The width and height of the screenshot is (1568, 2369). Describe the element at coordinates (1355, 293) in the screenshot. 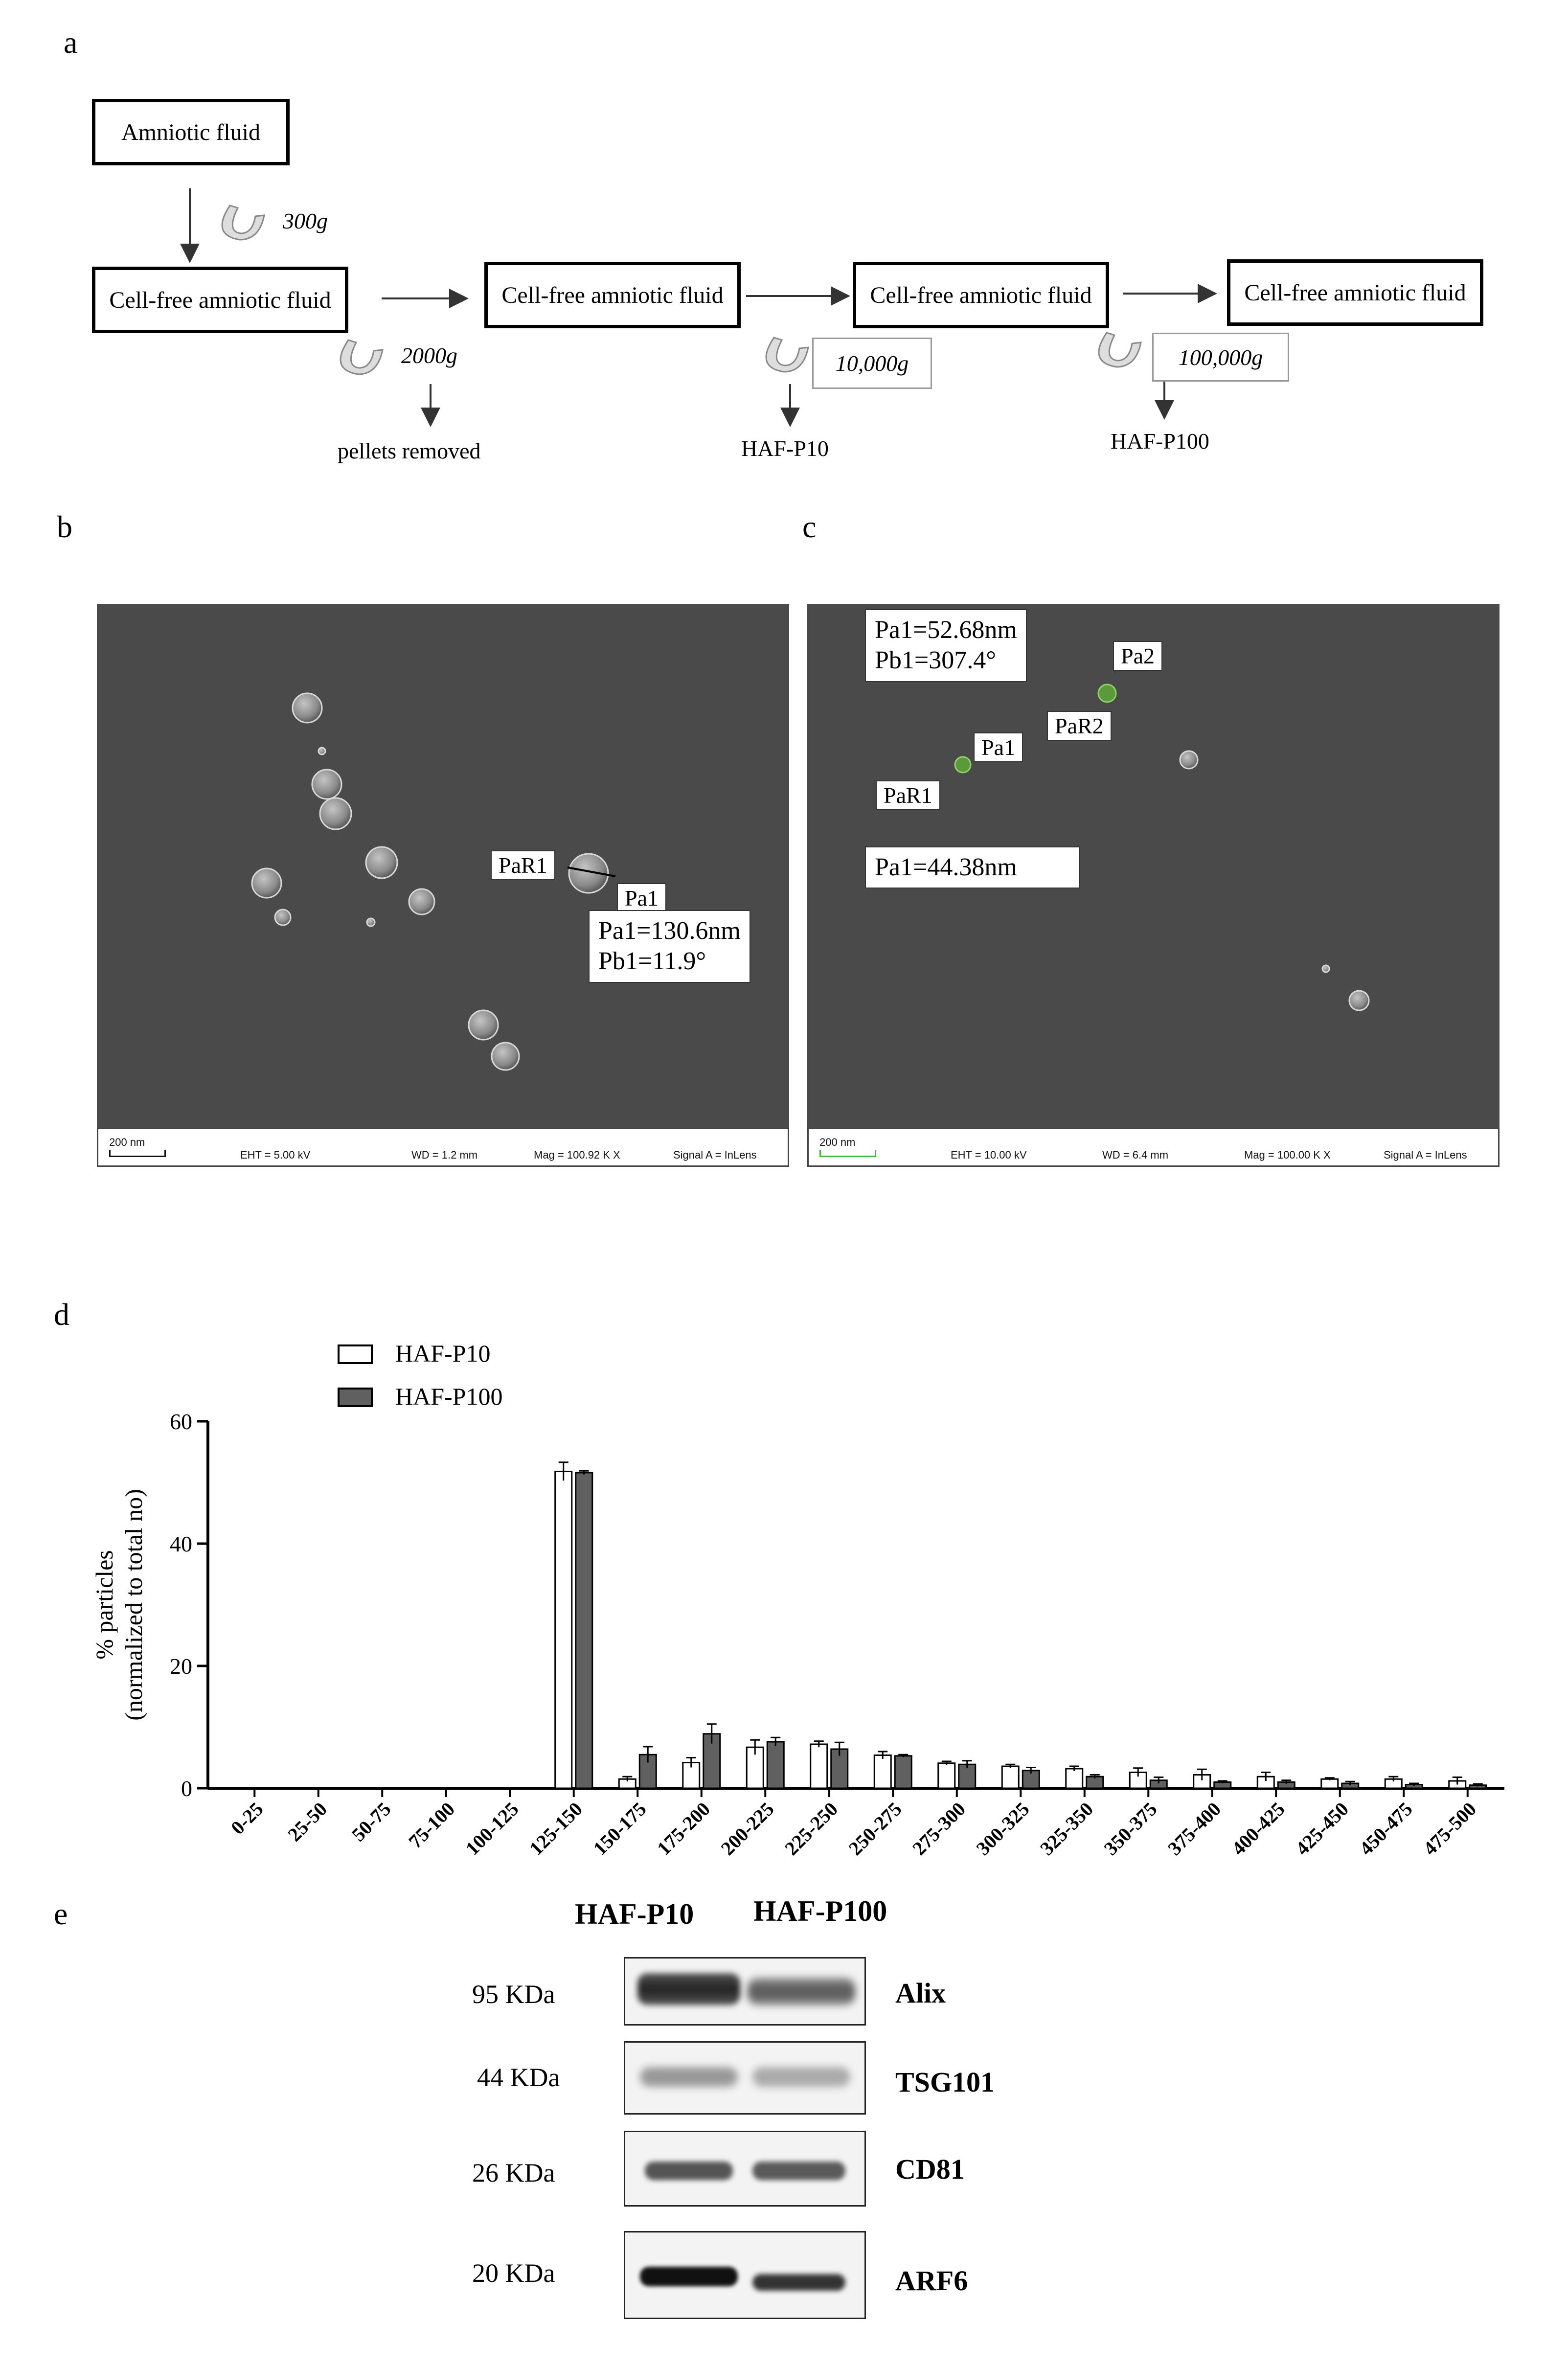

I see `cell-free-box-4: Cell-free amniotic fluid` at that location.